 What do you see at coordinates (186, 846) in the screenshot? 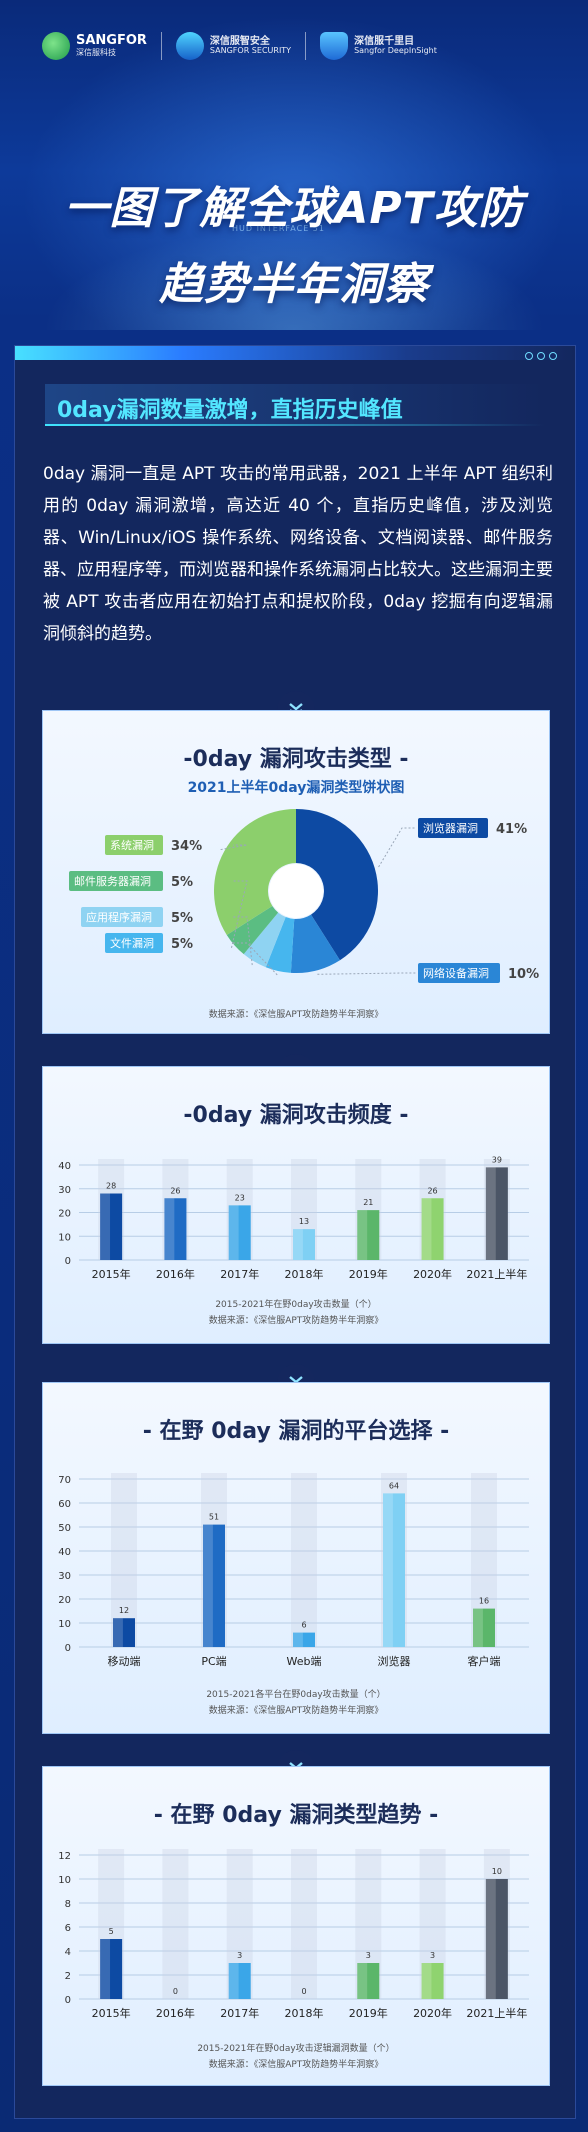
I see `pie-percent: 34%` at bounding box center [186, 846].